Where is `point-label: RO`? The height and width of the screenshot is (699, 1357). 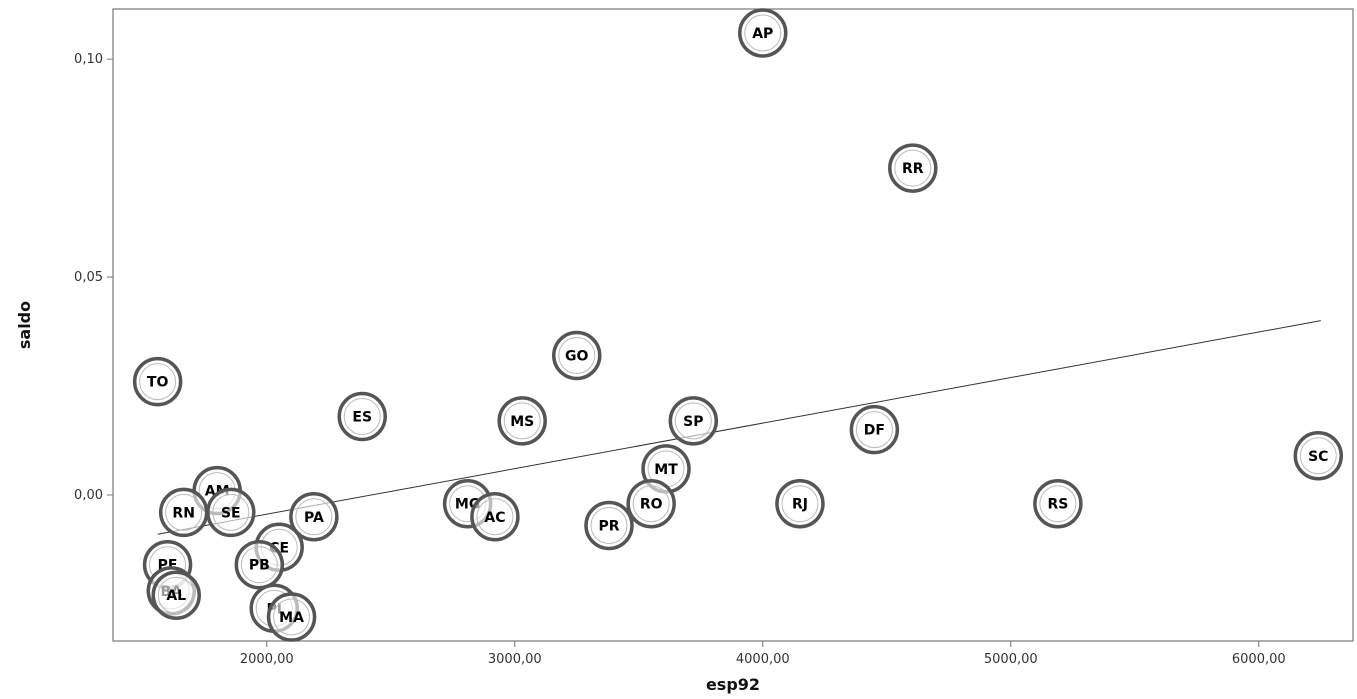
point-label: RO is located at coordinates (651, 505).